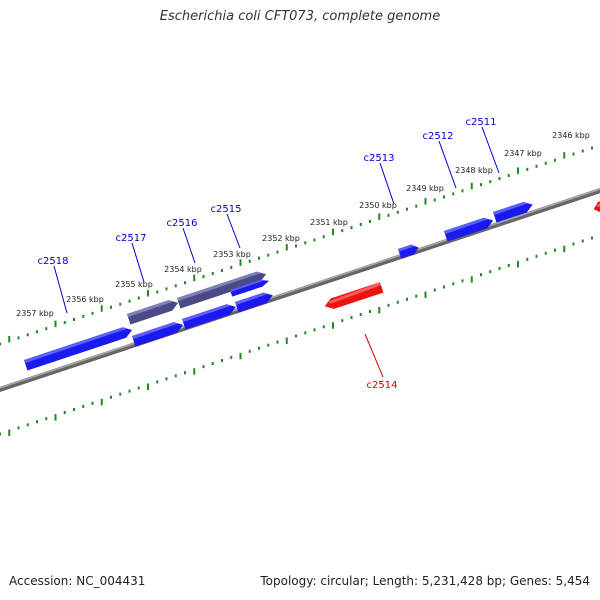 This screenshot has width=600, height=600. Describe the element at coordinates (85, 299) in the screenshot. I see `kbp-label: 2356 kbp` at that location.